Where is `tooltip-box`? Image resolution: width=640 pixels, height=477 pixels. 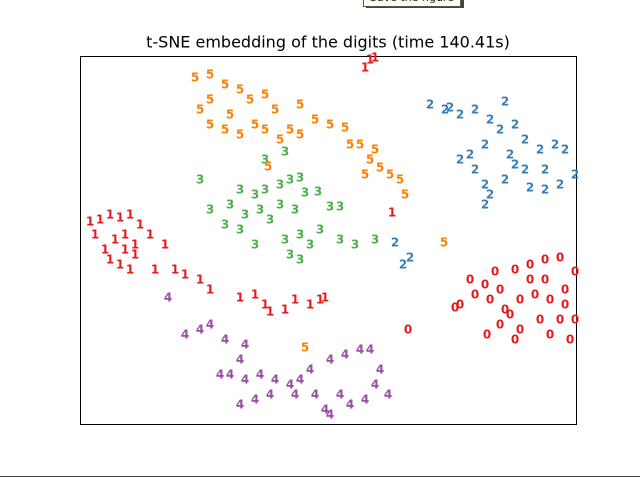
tooltip-box is located at coordinates (412, 3).